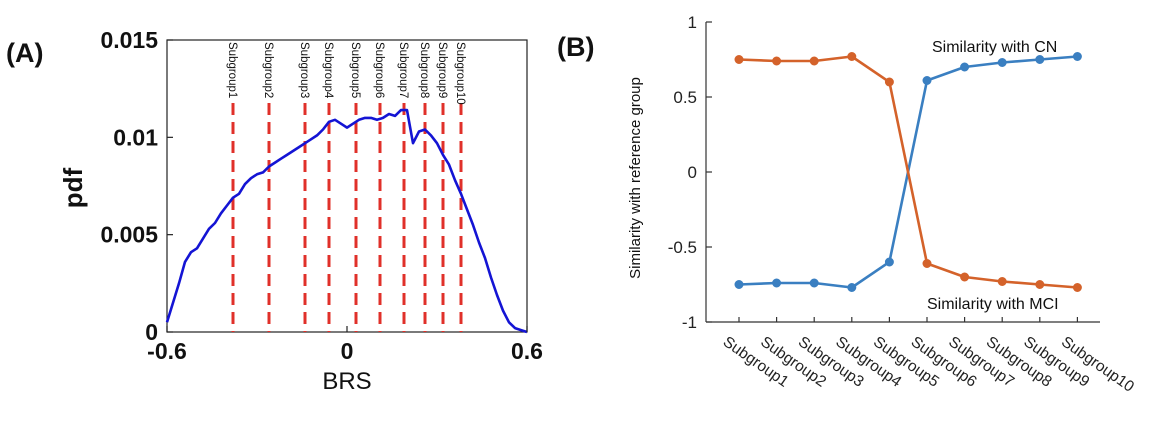 The width and height of the screenshot is (1165, 433). I want to click on subgroup-label-6: Subgroup6, so click(379, 70).